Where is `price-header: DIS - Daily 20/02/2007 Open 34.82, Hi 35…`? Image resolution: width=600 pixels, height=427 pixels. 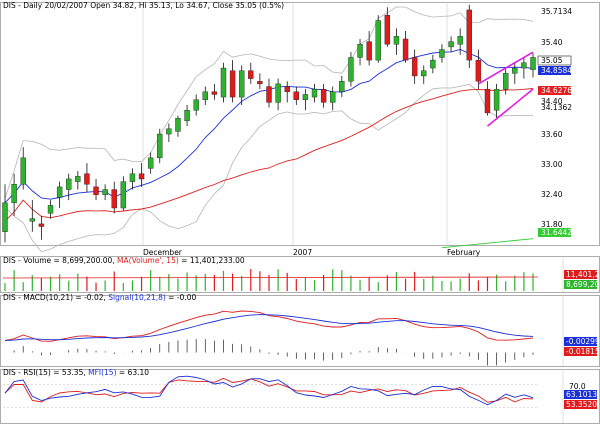
price-header: DIS - Daily 20/02/2007 Open 34.82, Hi 35… is located at coordinates (143, 5).